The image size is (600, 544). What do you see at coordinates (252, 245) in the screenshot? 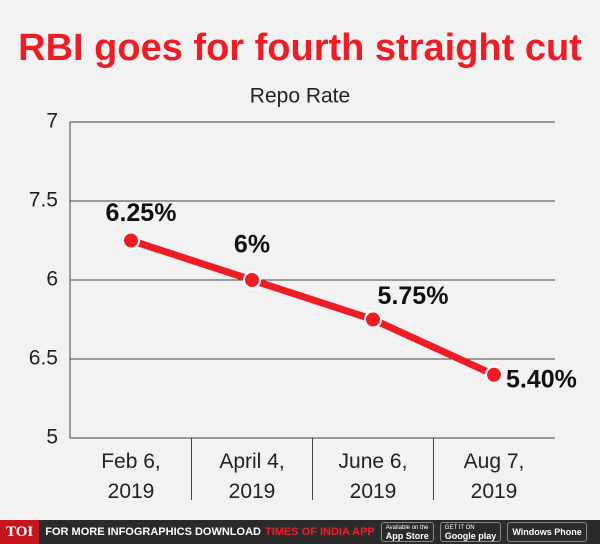
I see `data-label: 6%` at bounding box center [252, 245].